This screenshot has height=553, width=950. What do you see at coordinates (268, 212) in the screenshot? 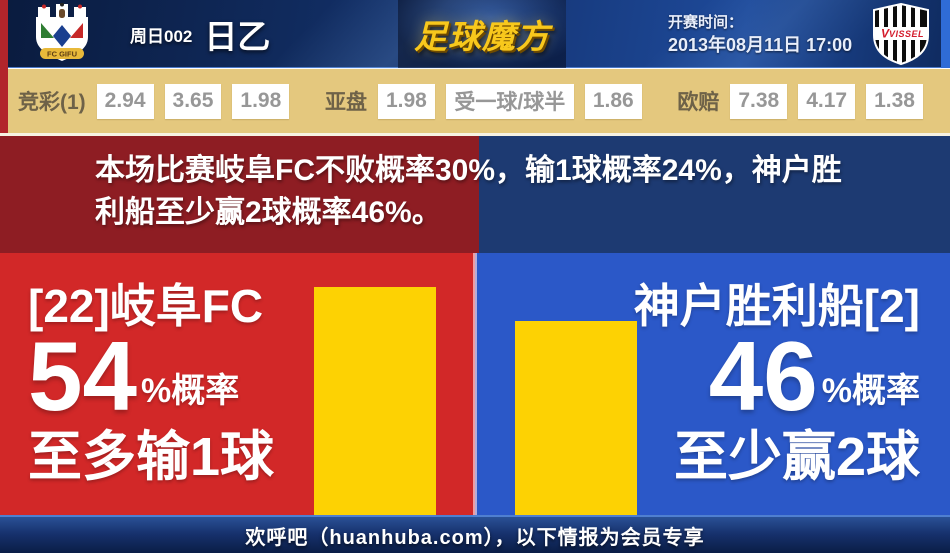
I see `summary-line-2: 利船至少赢2球概率46%。` at bounding box center [268, 212].